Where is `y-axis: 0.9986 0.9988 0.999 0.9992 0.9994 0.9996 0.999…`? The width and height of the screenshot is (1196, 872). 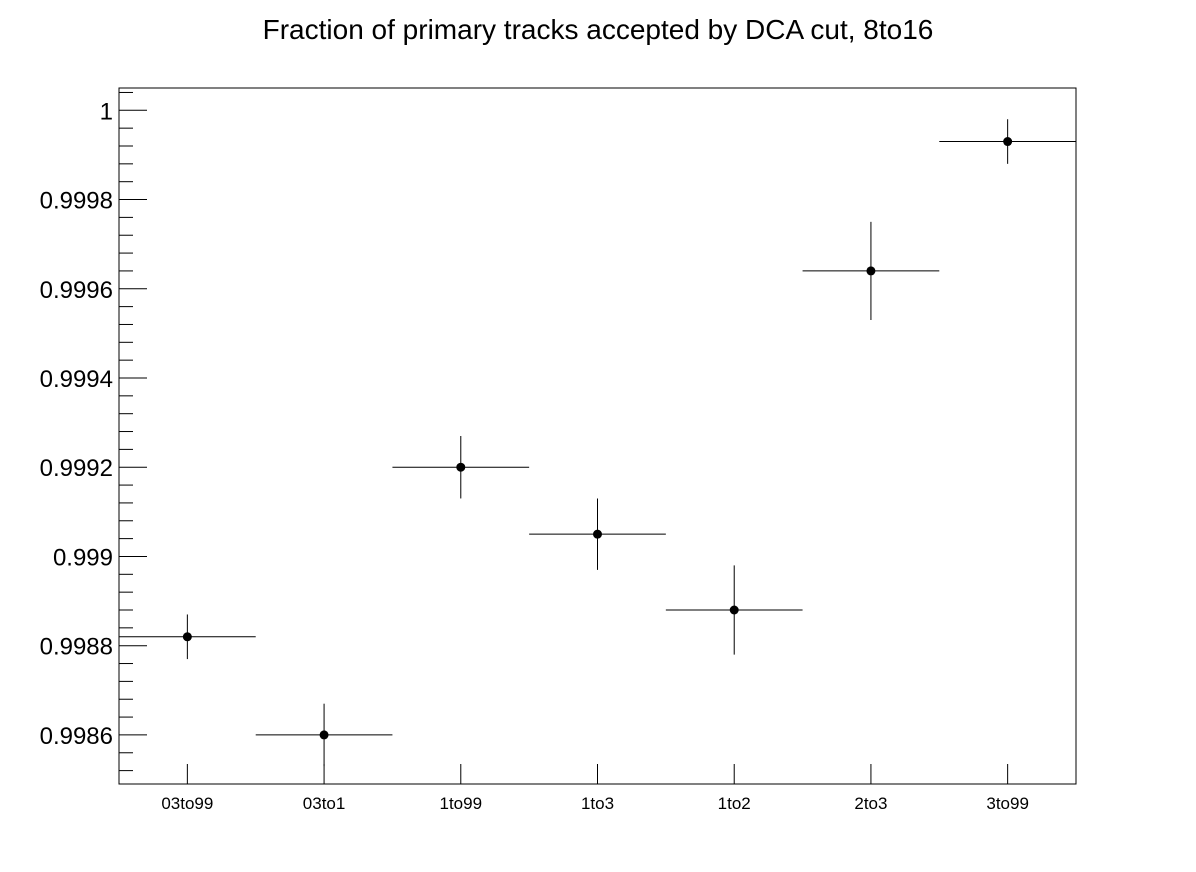 y-axis: 0.9986 0.9988 0.999 0.9992 0.9994 0.9996 0.999… is located at coordinates (93, 431).